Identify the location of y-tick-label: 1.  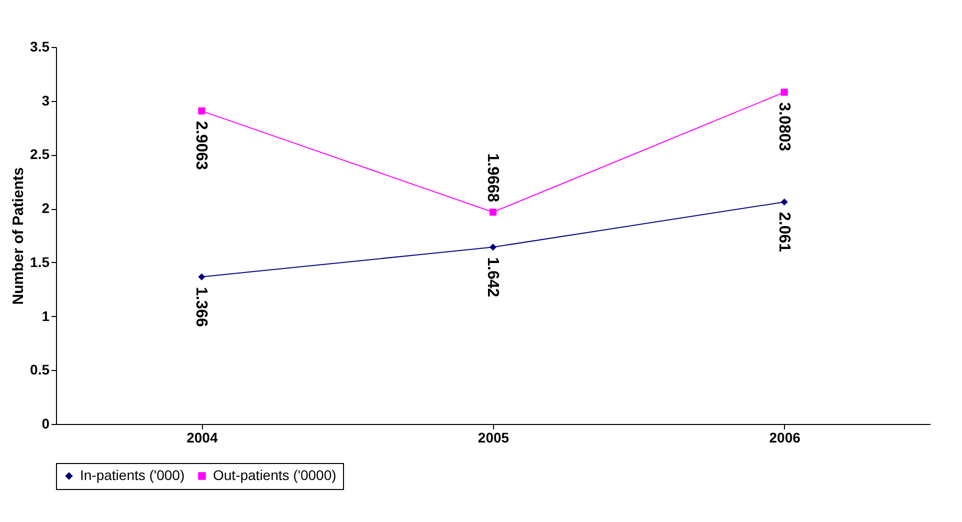
(46, 316).